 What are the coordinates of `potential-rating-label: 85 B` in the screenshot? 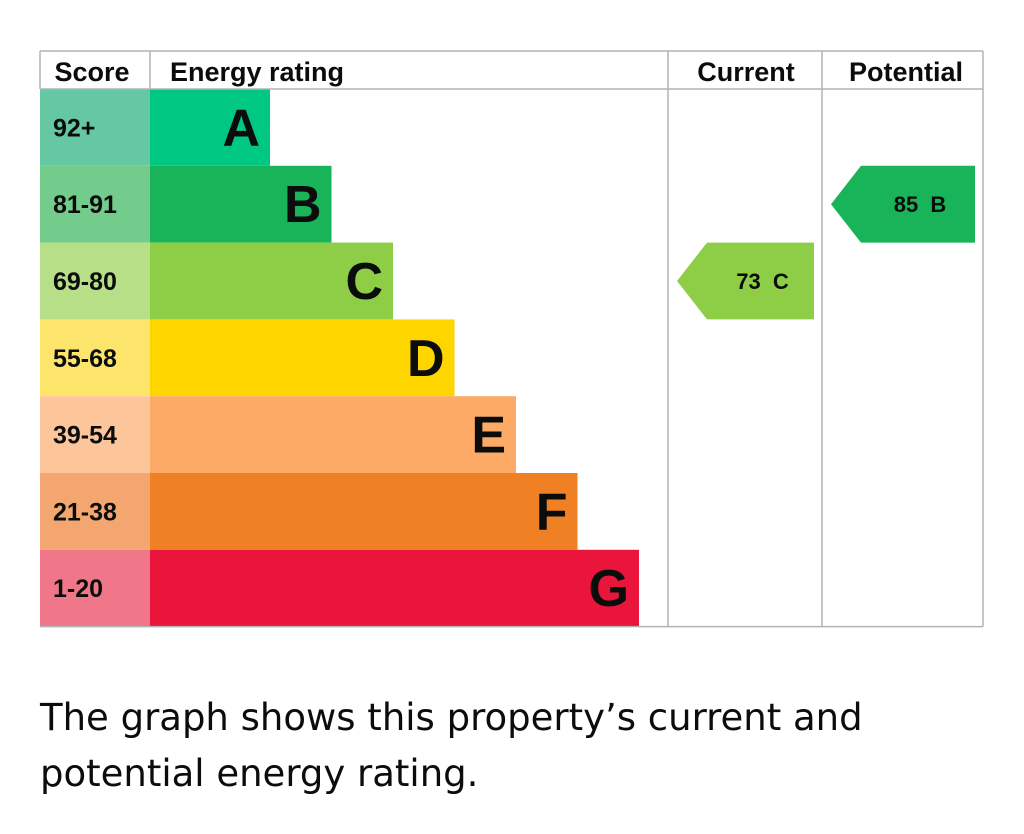 It's located at (920, 204).